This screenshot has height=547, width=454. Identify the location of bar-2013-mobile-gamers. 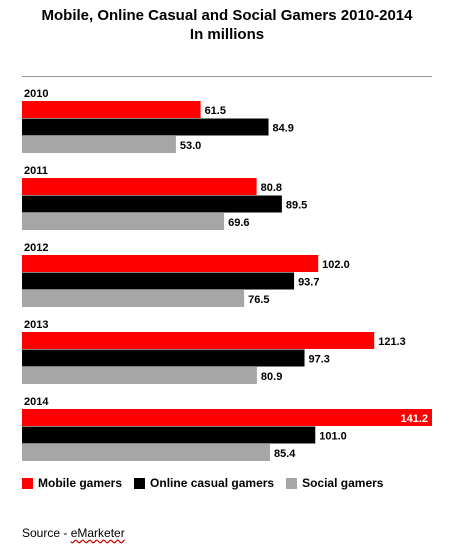
(198, 340).